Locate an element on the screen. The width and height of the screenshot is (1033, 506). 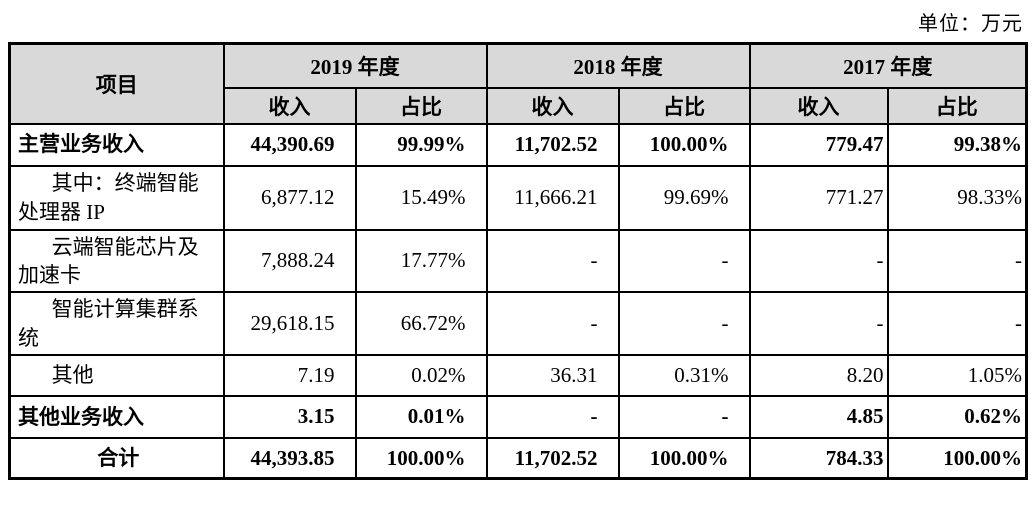
row-label: 其他业务收入 is located at coordinates (116, 416).